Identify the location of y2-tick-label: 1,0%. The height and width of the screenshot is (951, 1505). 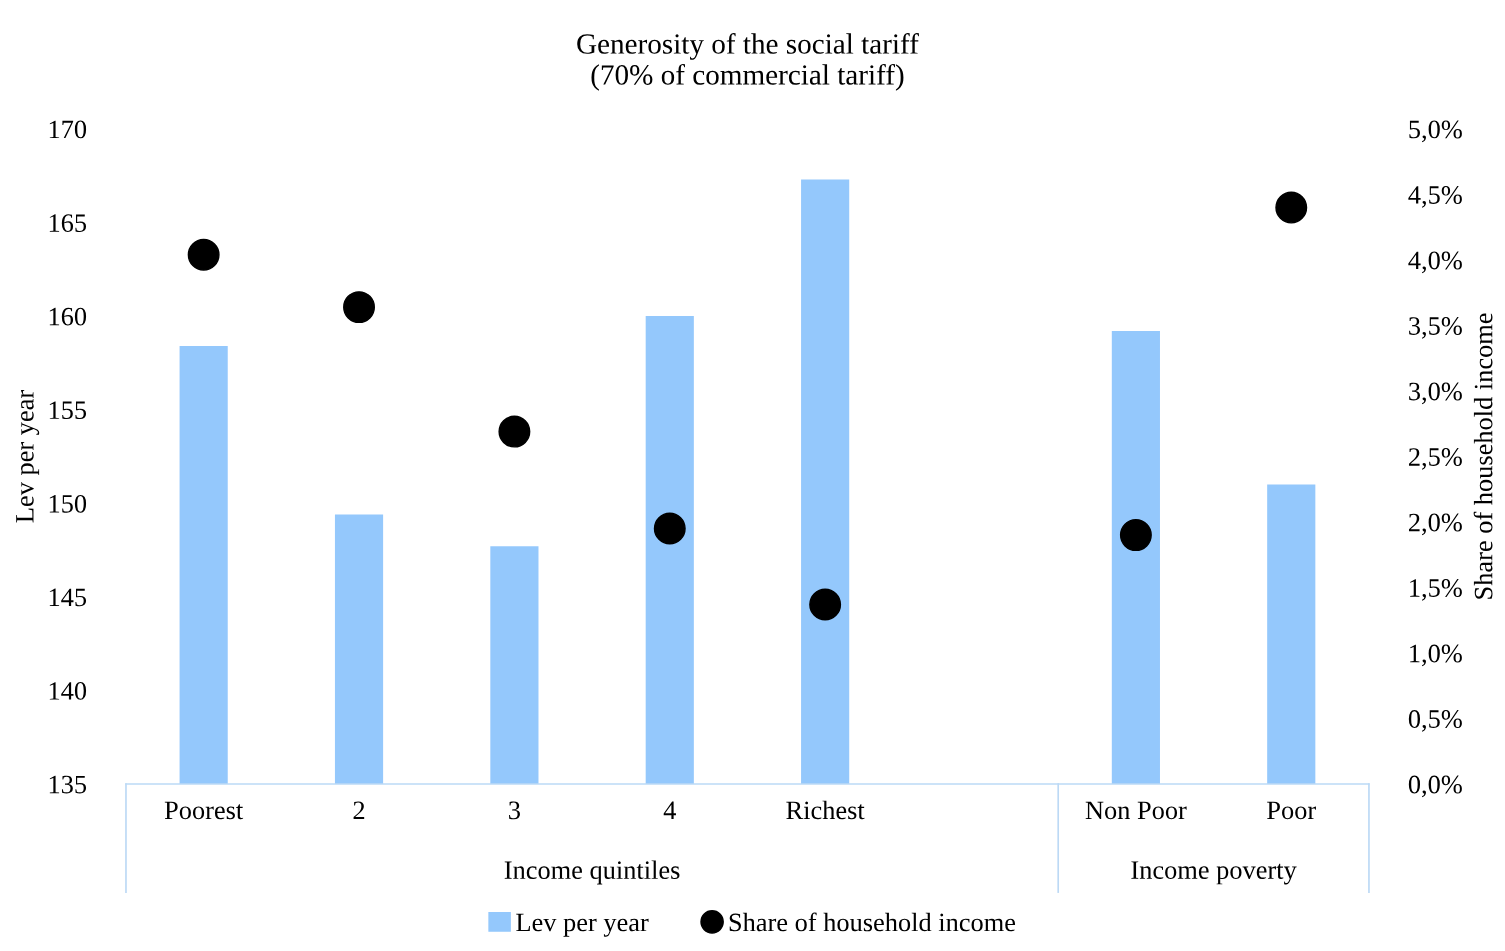
(1436, 655).